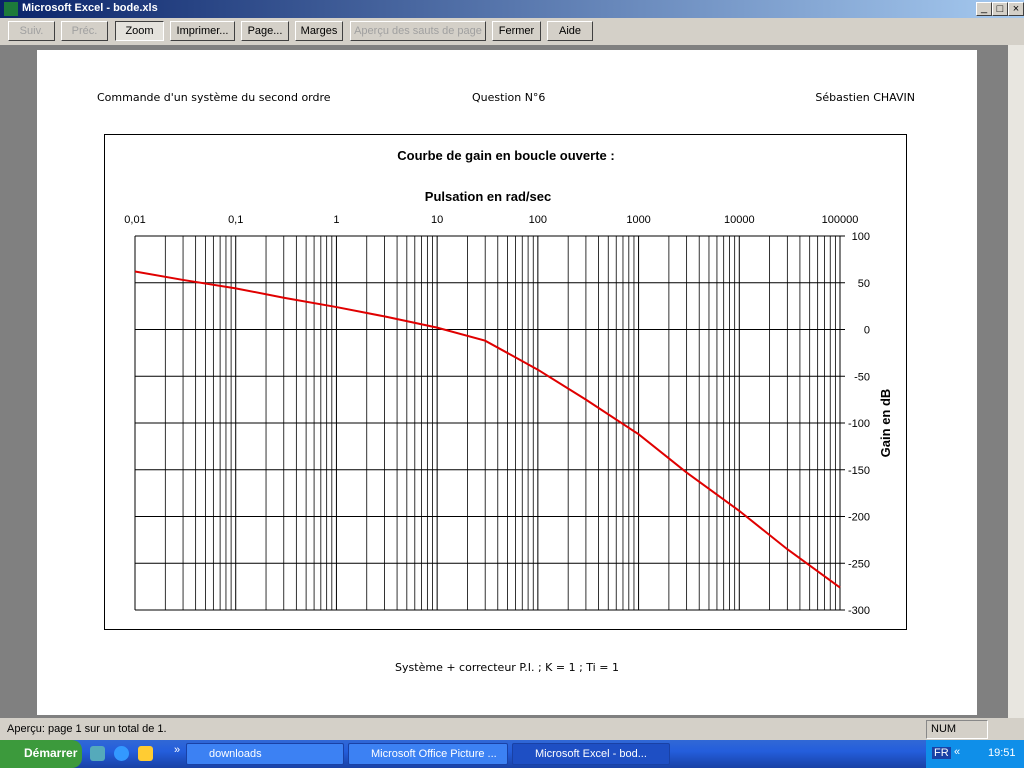  I want to click on x-tick-label: 100, so click(538, 220).